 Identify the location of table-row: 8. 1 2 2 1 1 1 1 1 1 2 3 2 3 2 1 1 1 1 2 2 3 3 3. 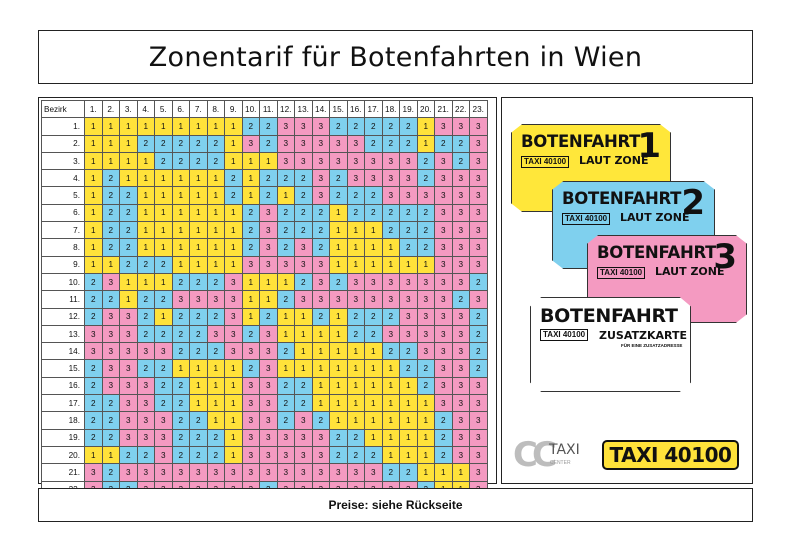
(264, 247).